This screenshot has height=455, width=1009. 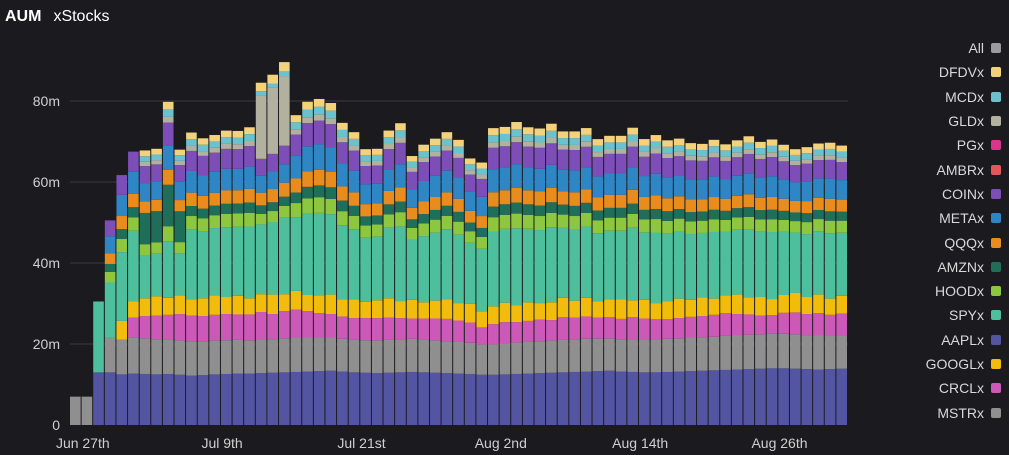 I want to click on legend-item-aaplx: AAPLx, so click(x=936, y=340).